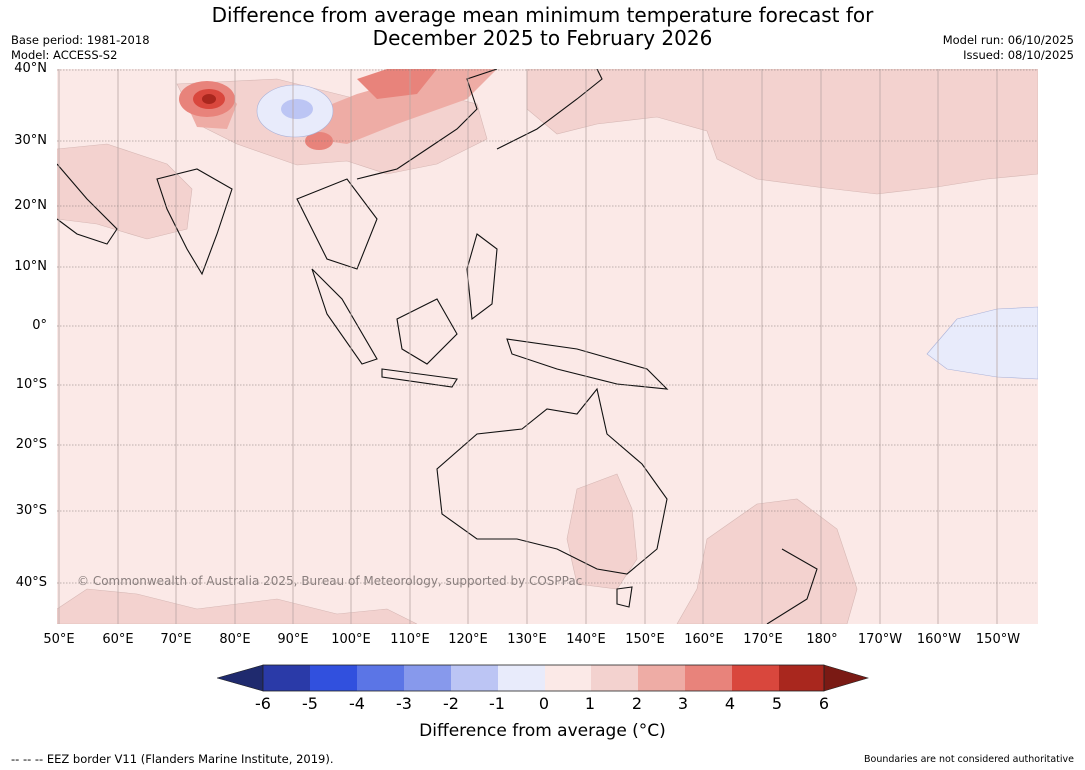  What do you see at coordinates (30, 266) in the screenshot?
I see `lat-label-10n: 10°N` at bounding box center [30, 266].